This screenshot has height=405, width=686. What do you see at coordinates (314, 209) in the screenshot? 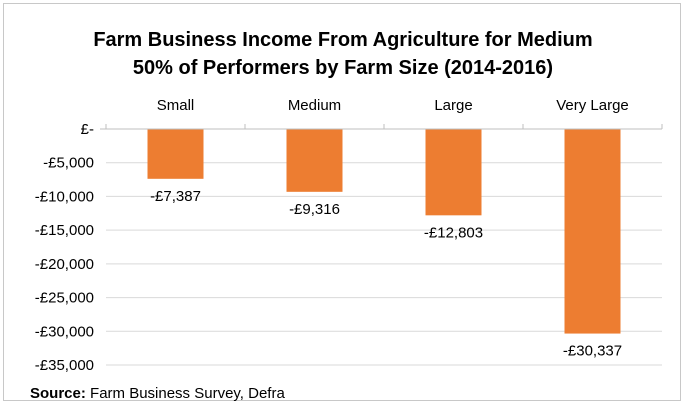
I see `data-label: -£9,316` at bounding box center [314, 209].